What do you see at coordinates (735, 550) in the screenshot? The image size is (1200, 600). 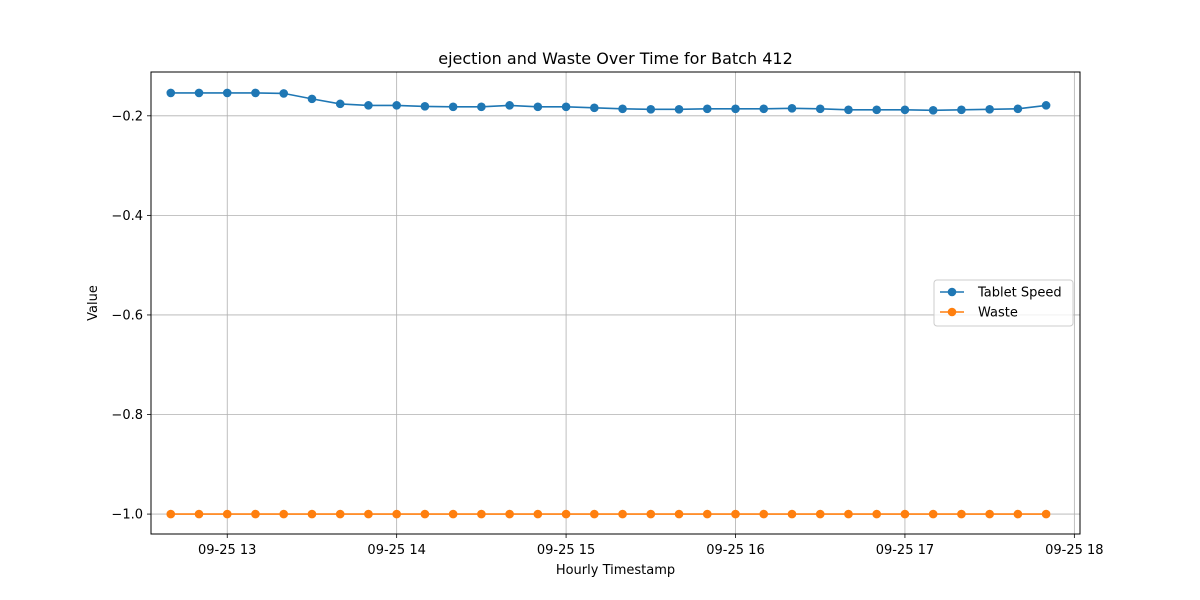 I see `x-tick-label: 09-25 16` at bounding box center [735, 550].